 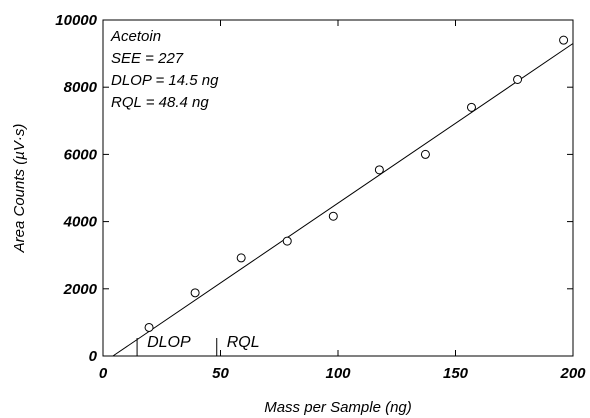 I want to click on y-axis-tick-labels: 0 2000 4000 6000 8000 10000, so click(x=76, y=188).